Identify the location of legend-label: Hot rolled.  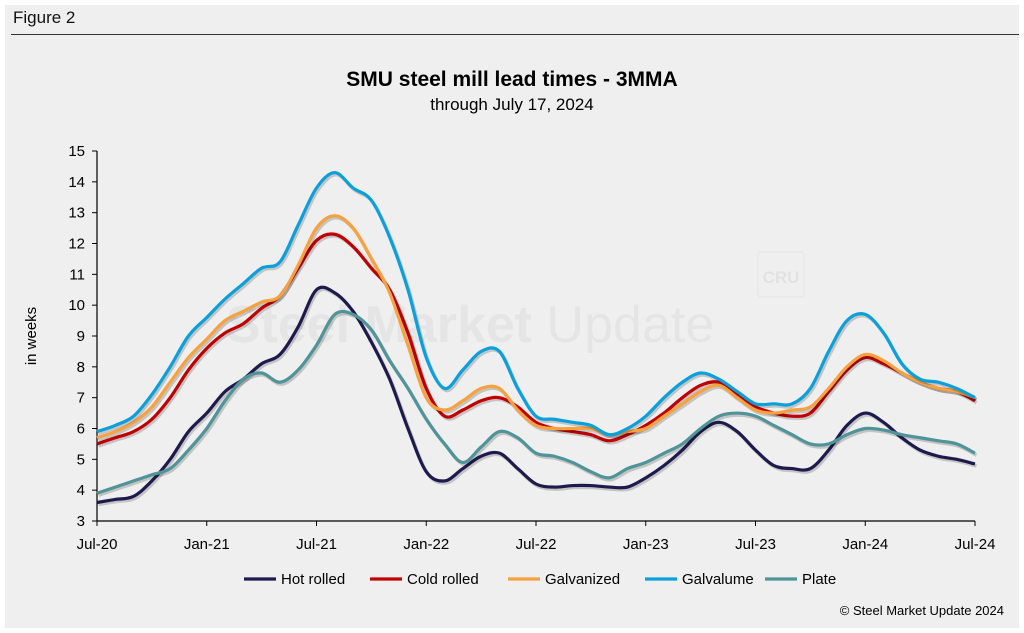
(313, 579).